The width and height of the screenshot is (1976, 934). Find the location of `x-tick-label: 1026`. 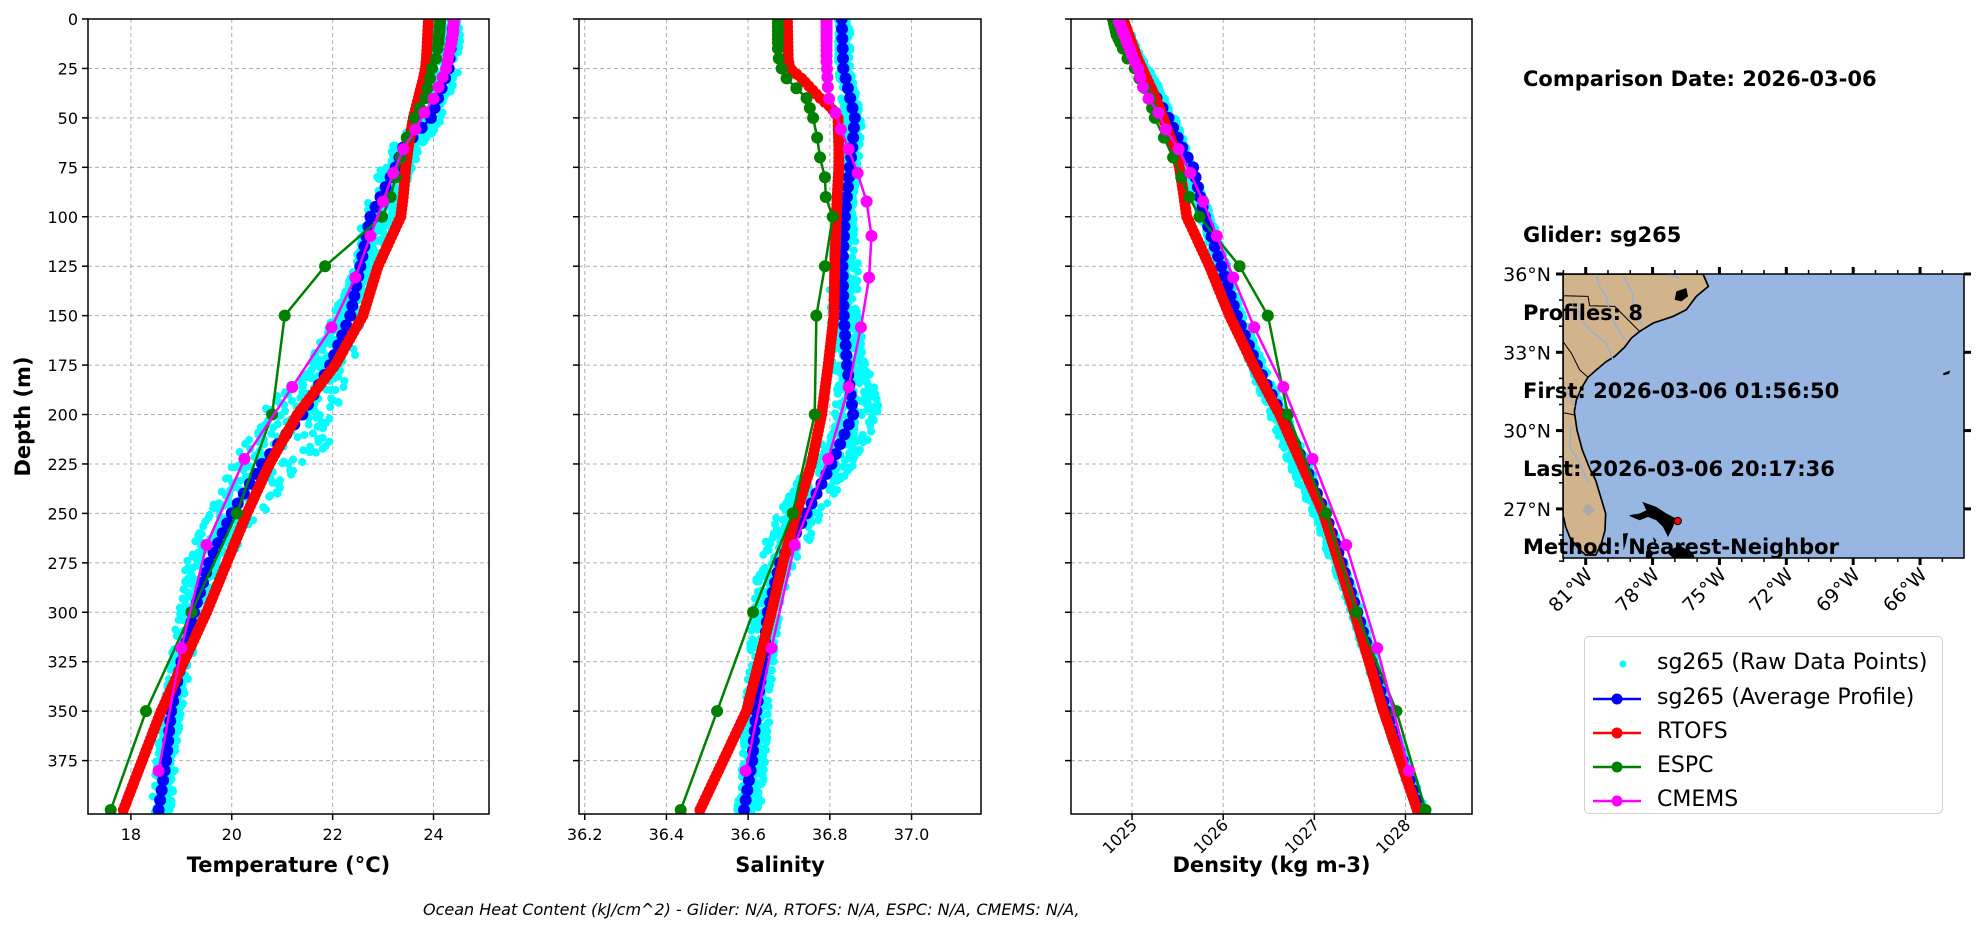

x-tick-label: 1026 is located at coordinates (1211, 836).